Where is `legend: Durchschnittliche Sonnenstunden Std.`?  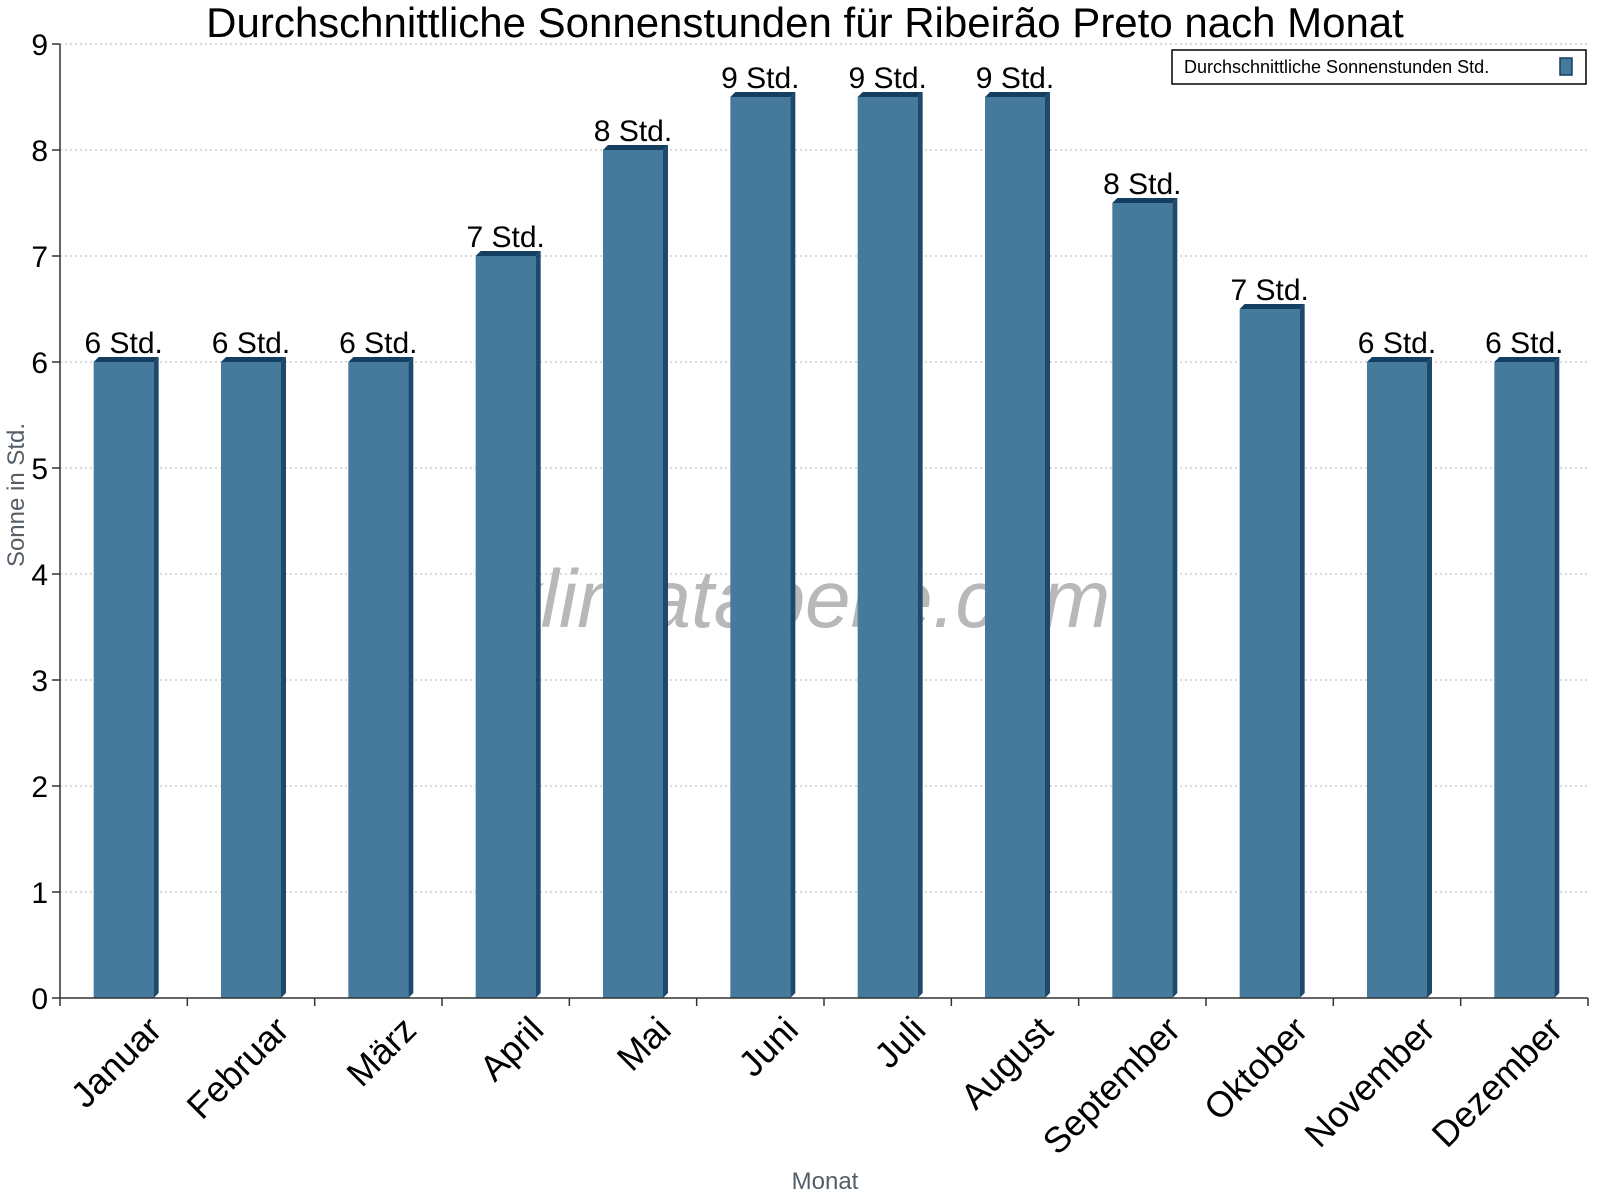 legend: Durchschnittliche Sonnenstunden Std. is located at coordinates (1379, 67).